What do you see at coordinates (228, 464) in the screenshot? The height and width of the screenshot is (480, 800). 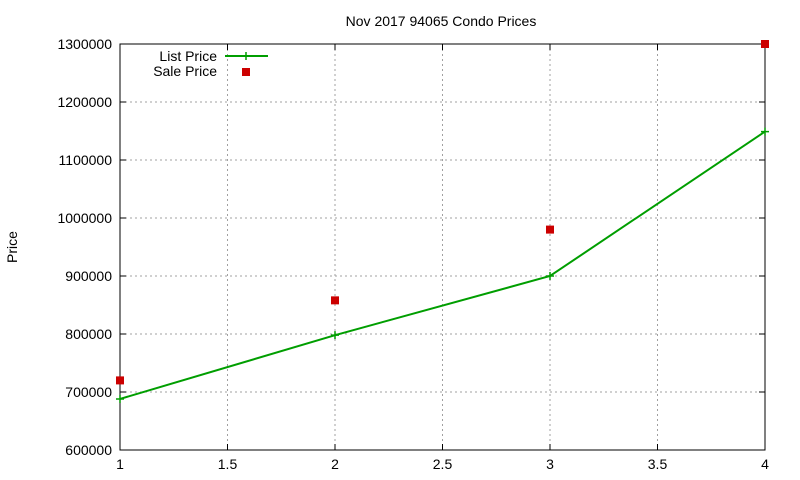 I see `x-tick-label: 1.5` at bounding box center [228, 464].